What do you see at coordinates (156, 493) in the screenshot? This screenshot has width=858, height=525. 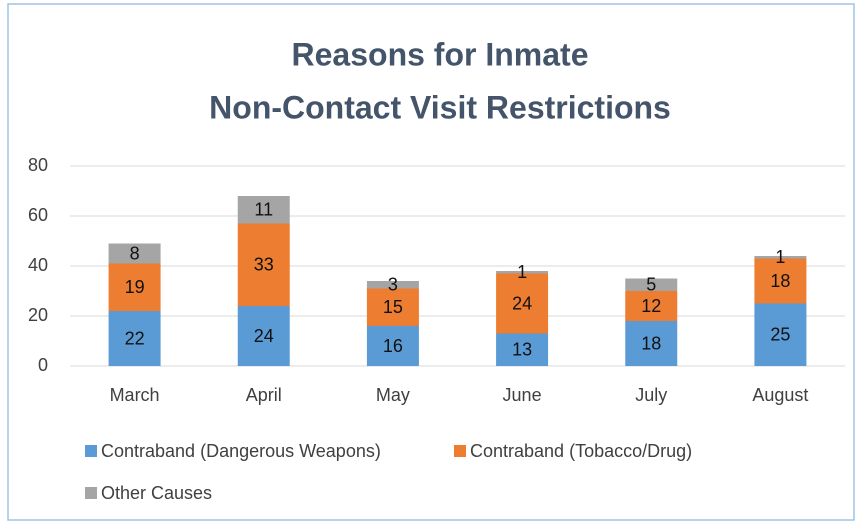 I see `legend-label: Other Causes` at bounding box center [156, 493].